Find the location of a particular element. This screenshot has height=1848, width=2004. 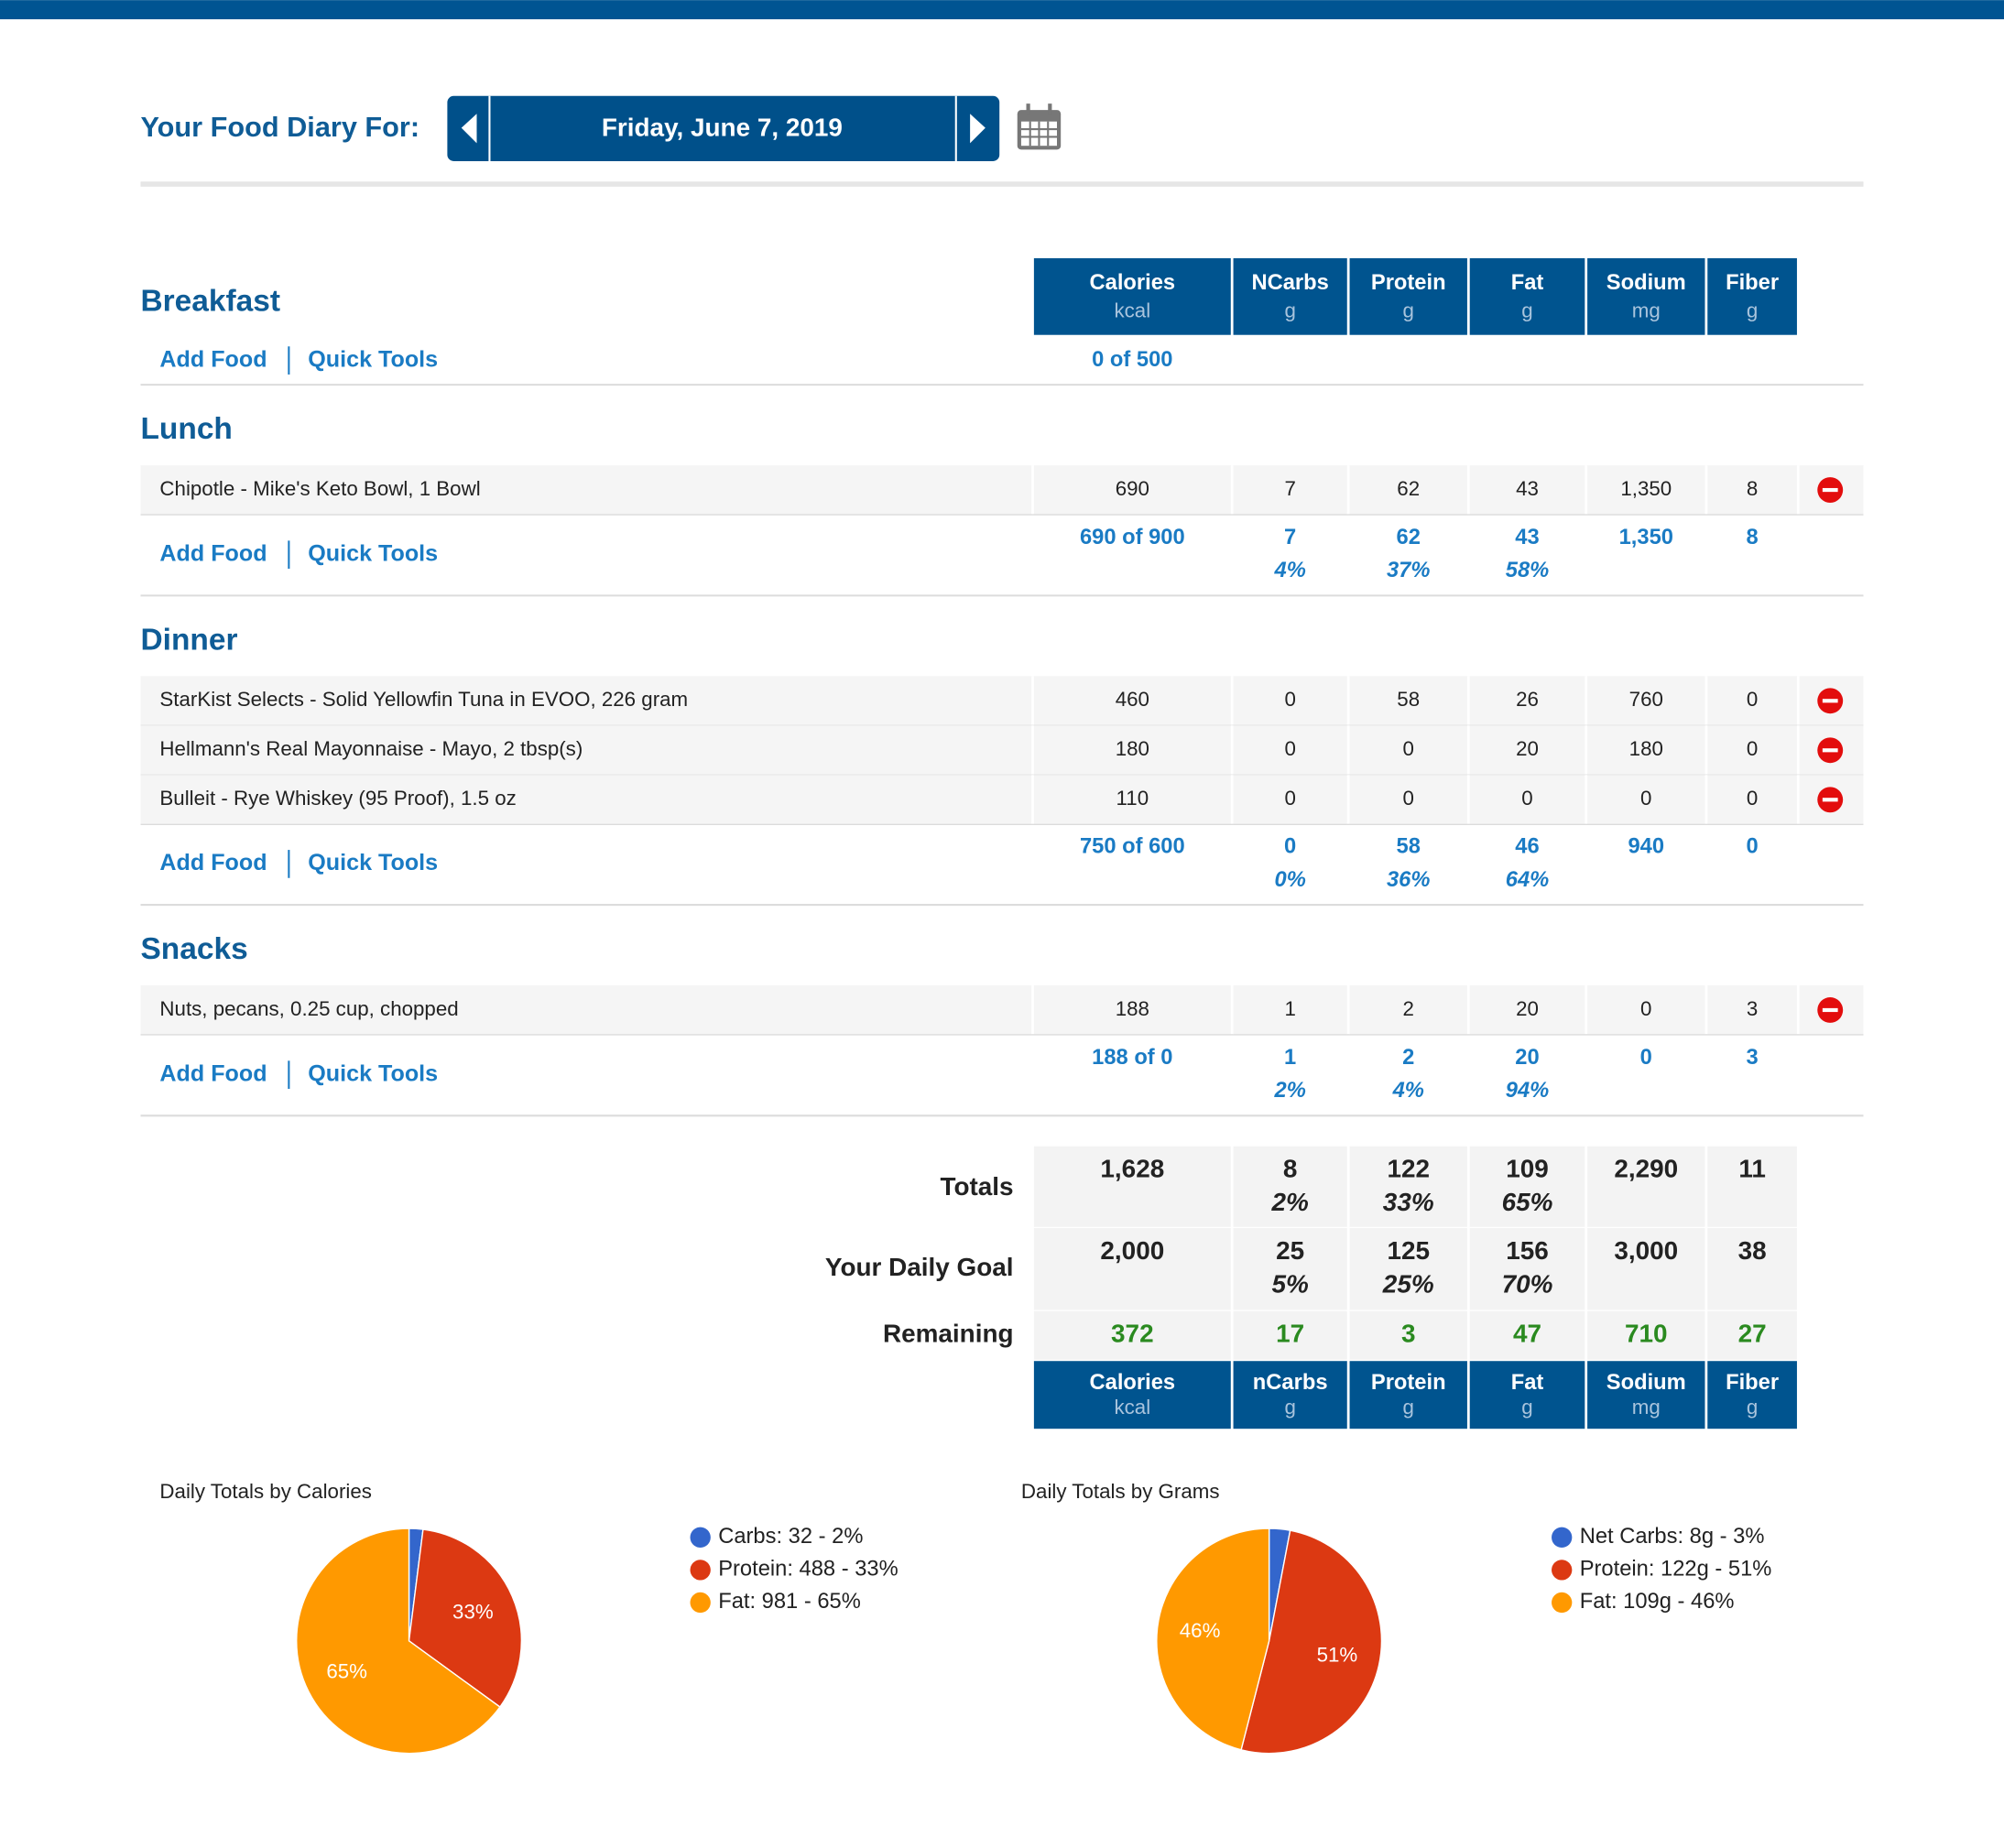

slice-label: 65% is located at coordinates (346, 1670).